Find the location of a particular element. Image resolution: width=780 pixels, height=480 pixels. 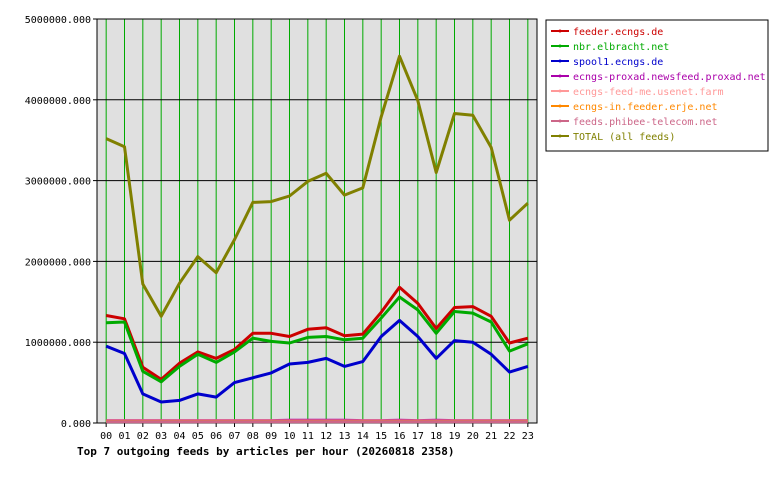

x-tick-label: 03 is located at coordinates (161, 436).